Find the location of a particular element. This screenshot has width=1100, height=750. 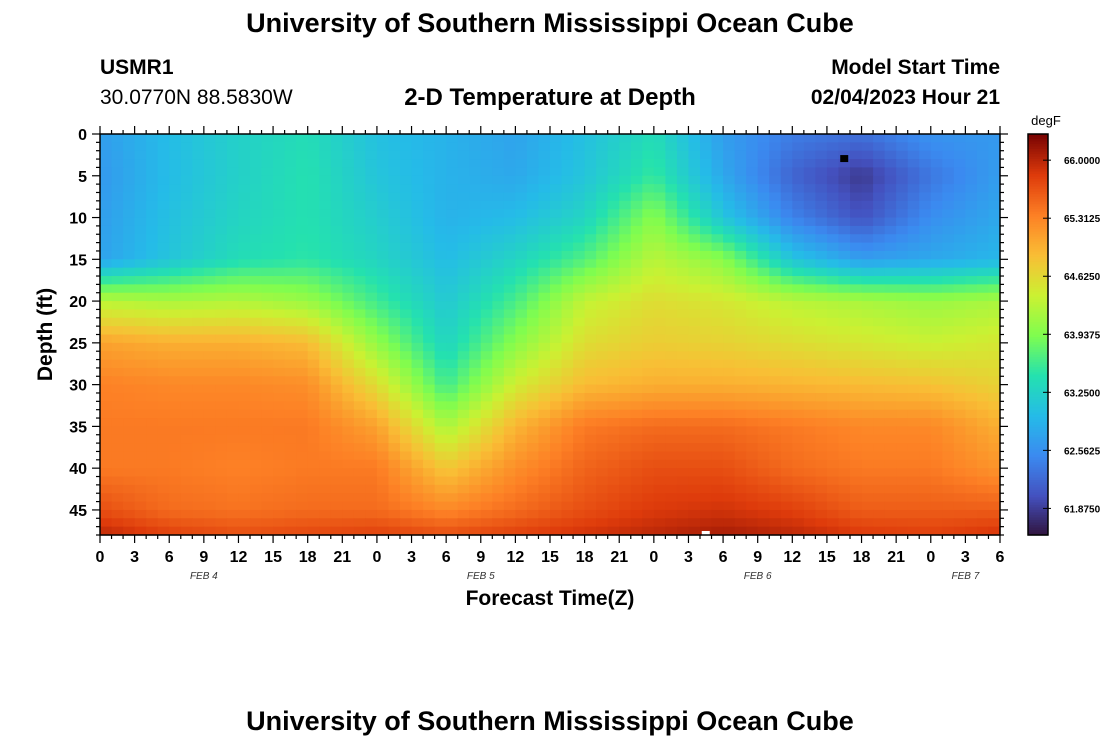

colorbar-tick-label: 63.9375 is located at coordinates (1082, 335).